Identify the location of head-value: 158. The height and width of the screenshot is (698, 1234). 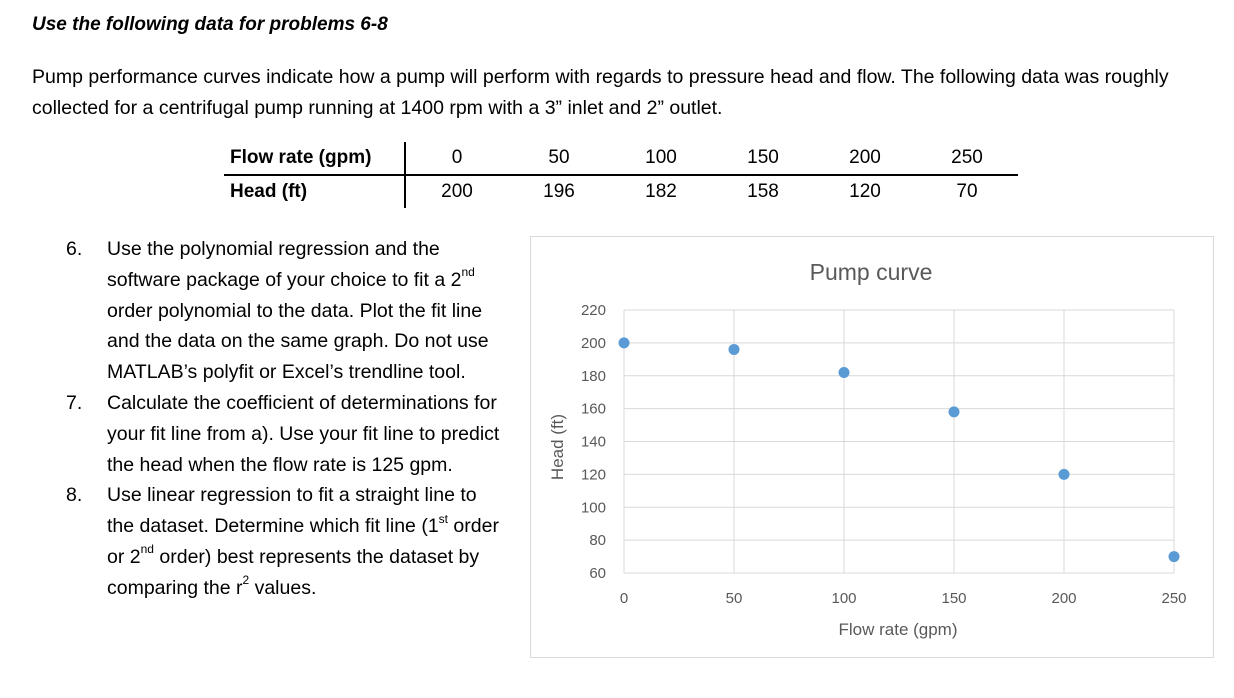
(763, 191).